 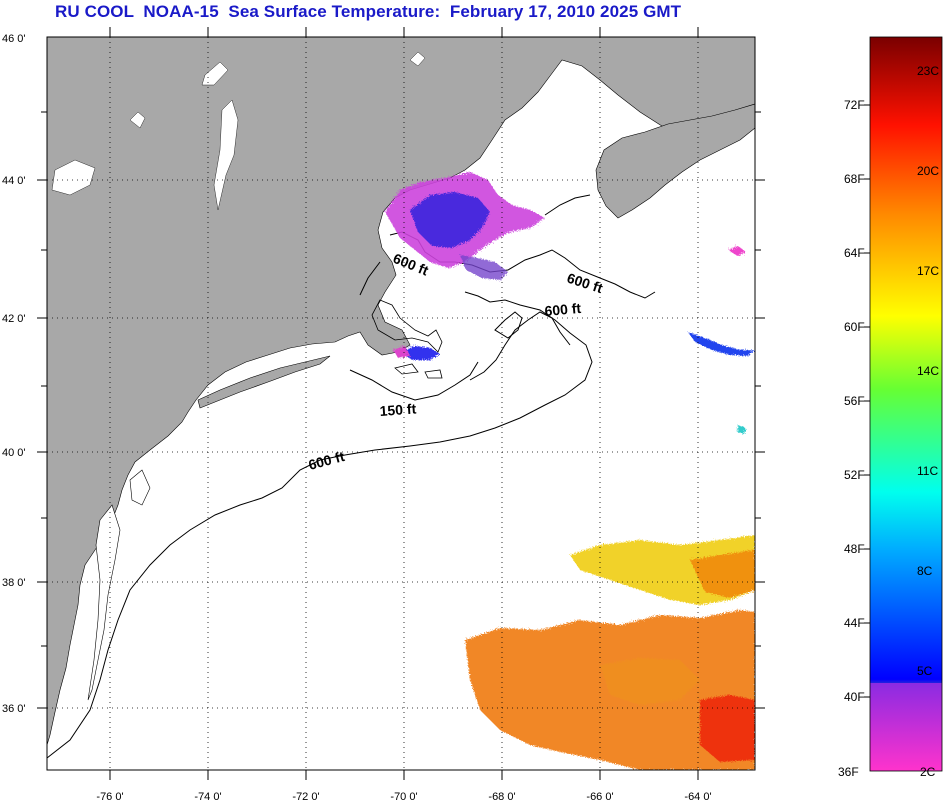 What do you see at coordinates (867, 401) in the screenshot?
I see `colorbar-f-ticks` at bounding box center [867, 401].